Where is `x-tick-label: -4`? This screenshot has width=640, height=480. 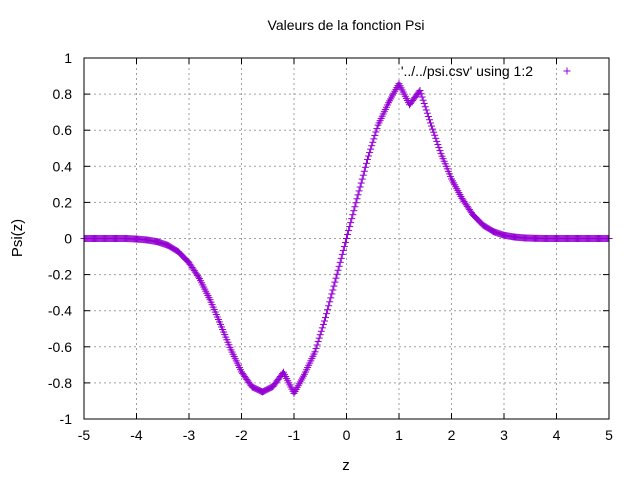 x-tick-label: -4 is located at coordinates (136, 435).